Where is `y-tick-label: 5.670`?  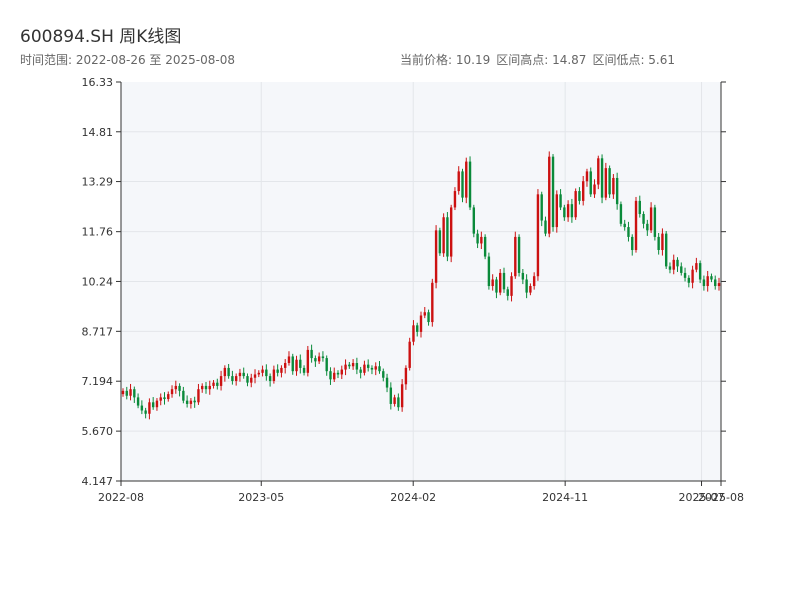 y-tick-label: 5.670 is located at coordinates (98, 431).